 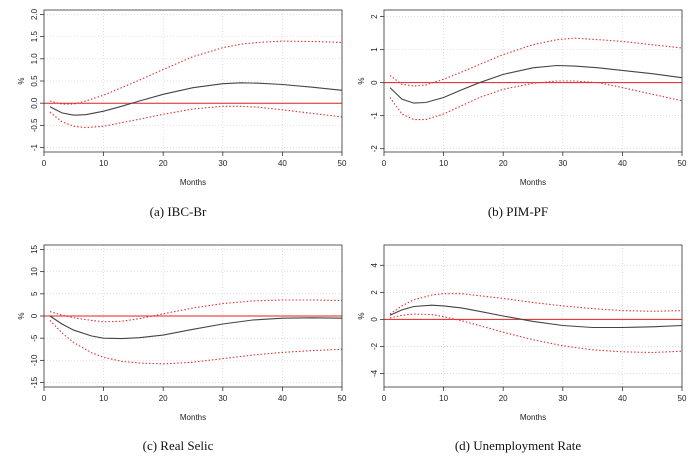 What do you see at coordinates (44, 398) in the screenshot?
I see `real-selic-xtick-label-0: 0` at bounding box center [44, 398].